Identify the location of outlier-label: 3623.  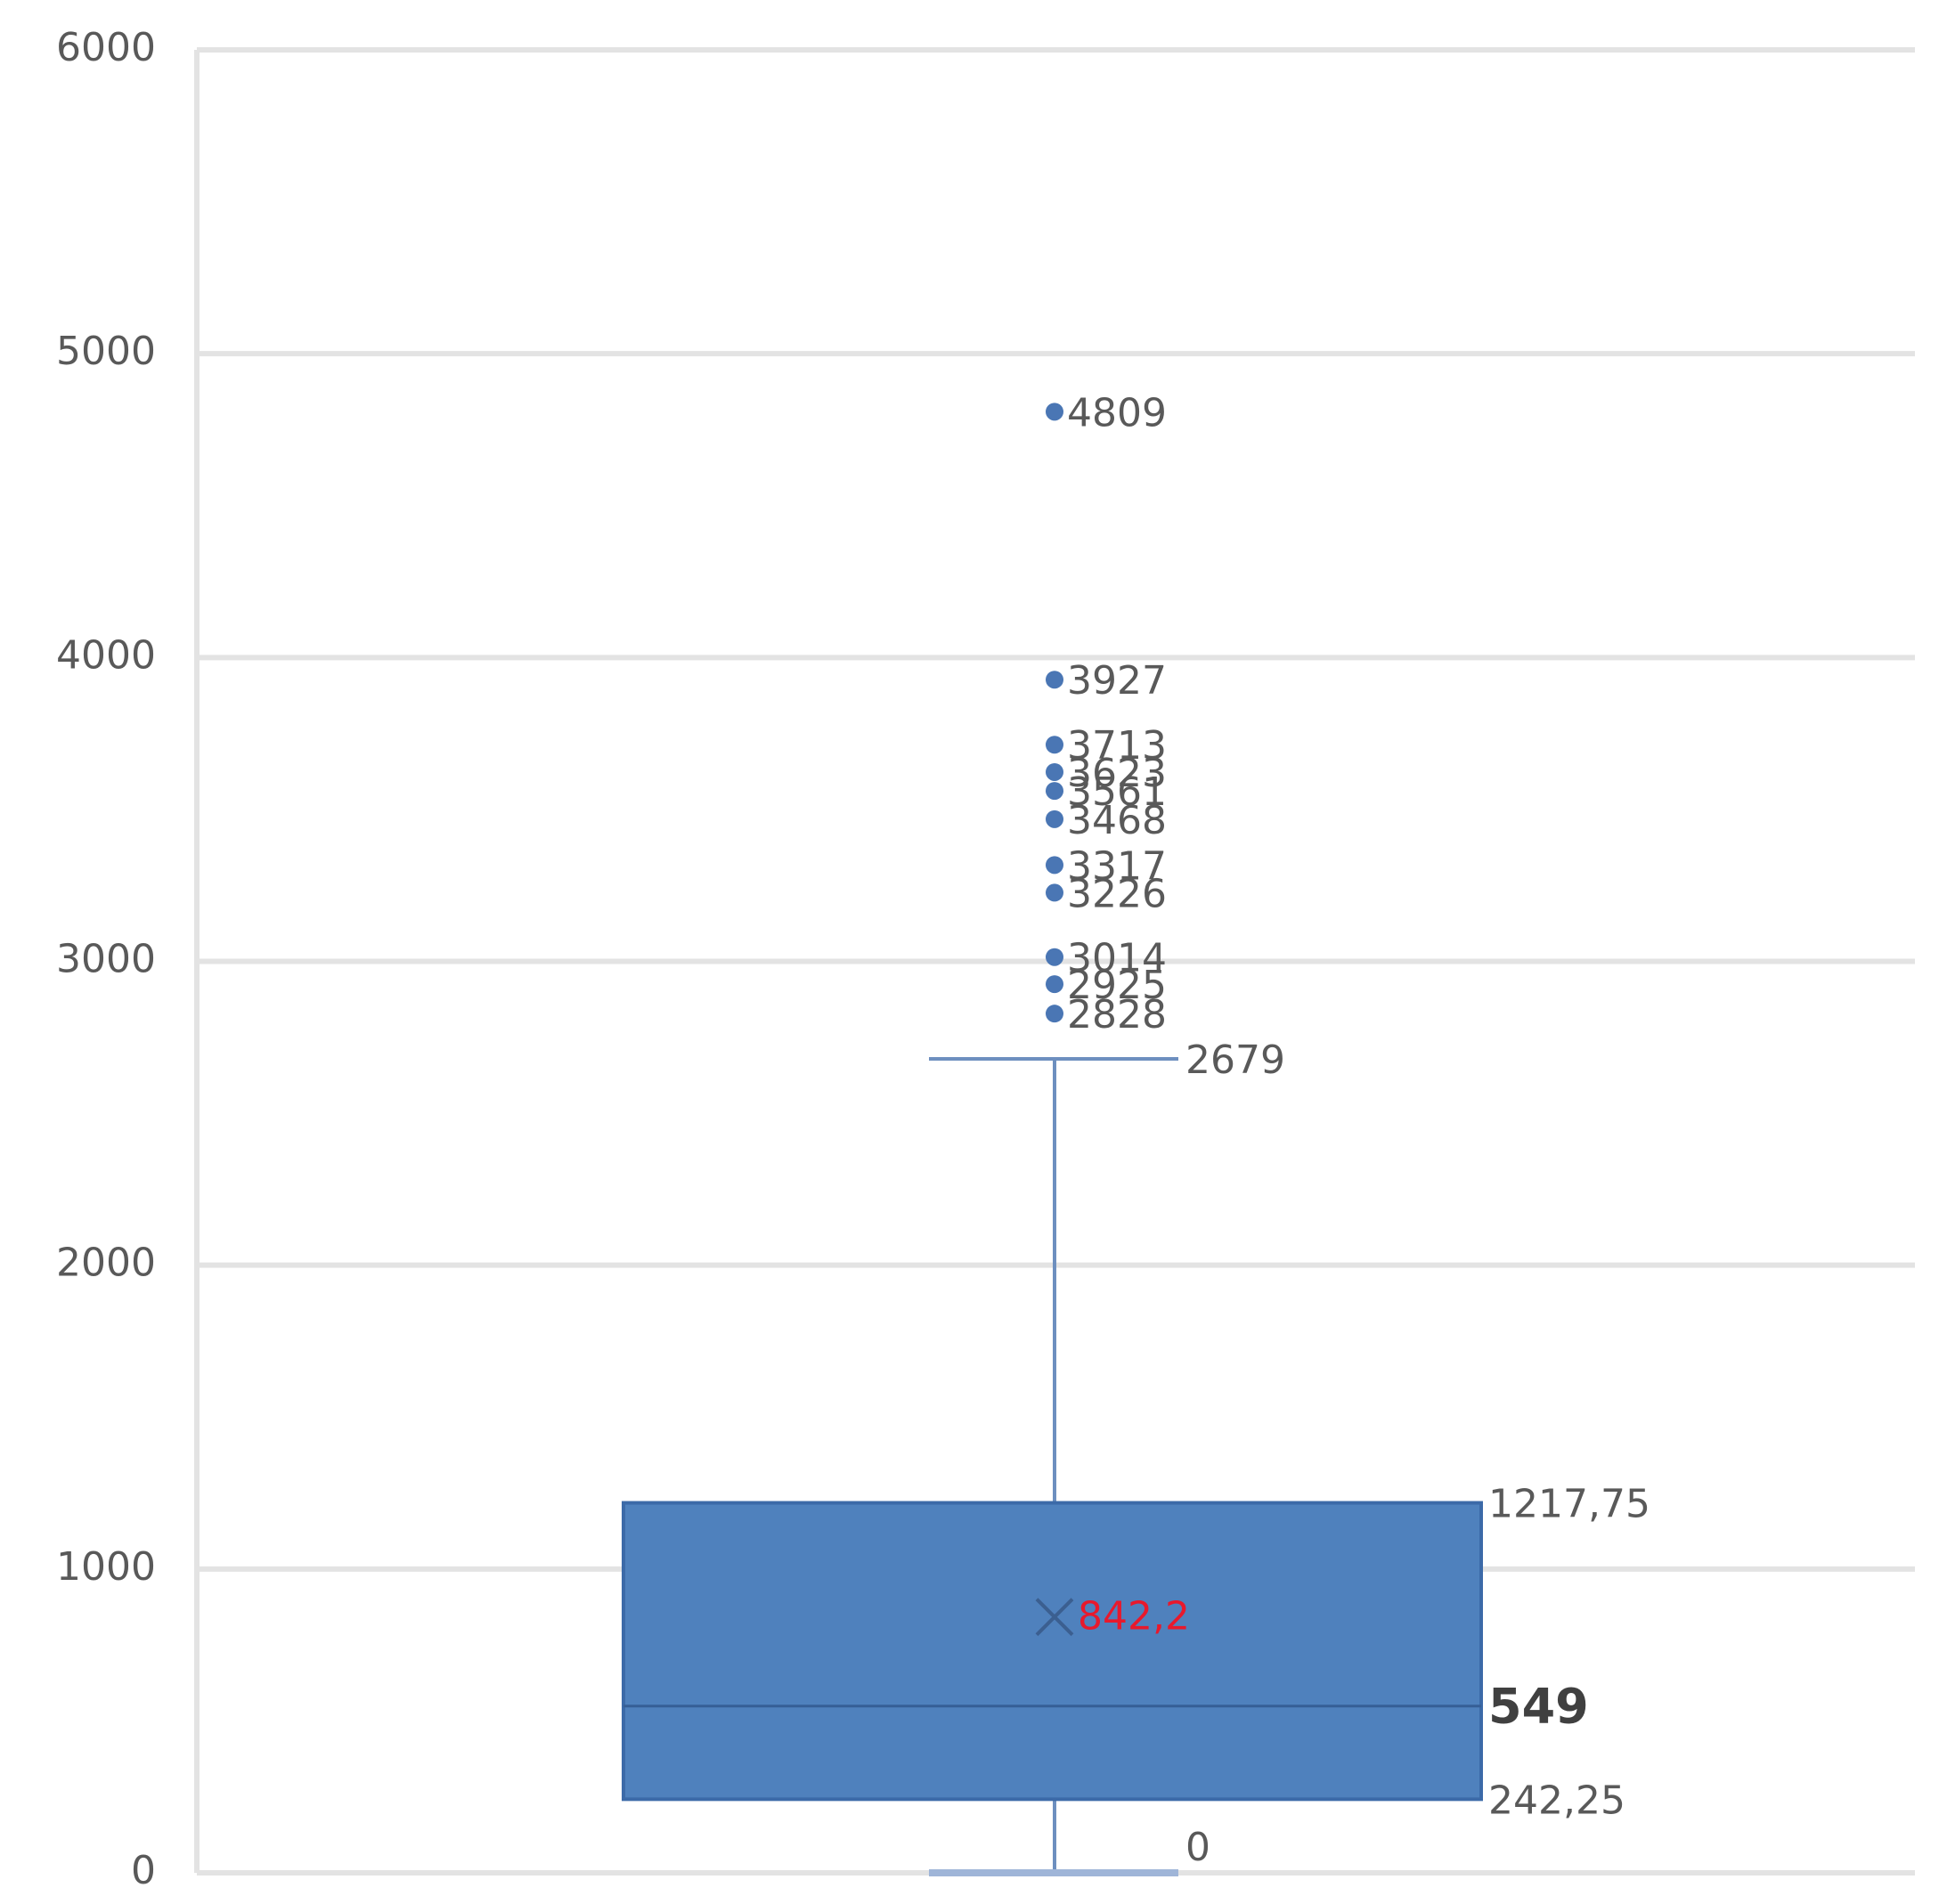
(1117, 773).